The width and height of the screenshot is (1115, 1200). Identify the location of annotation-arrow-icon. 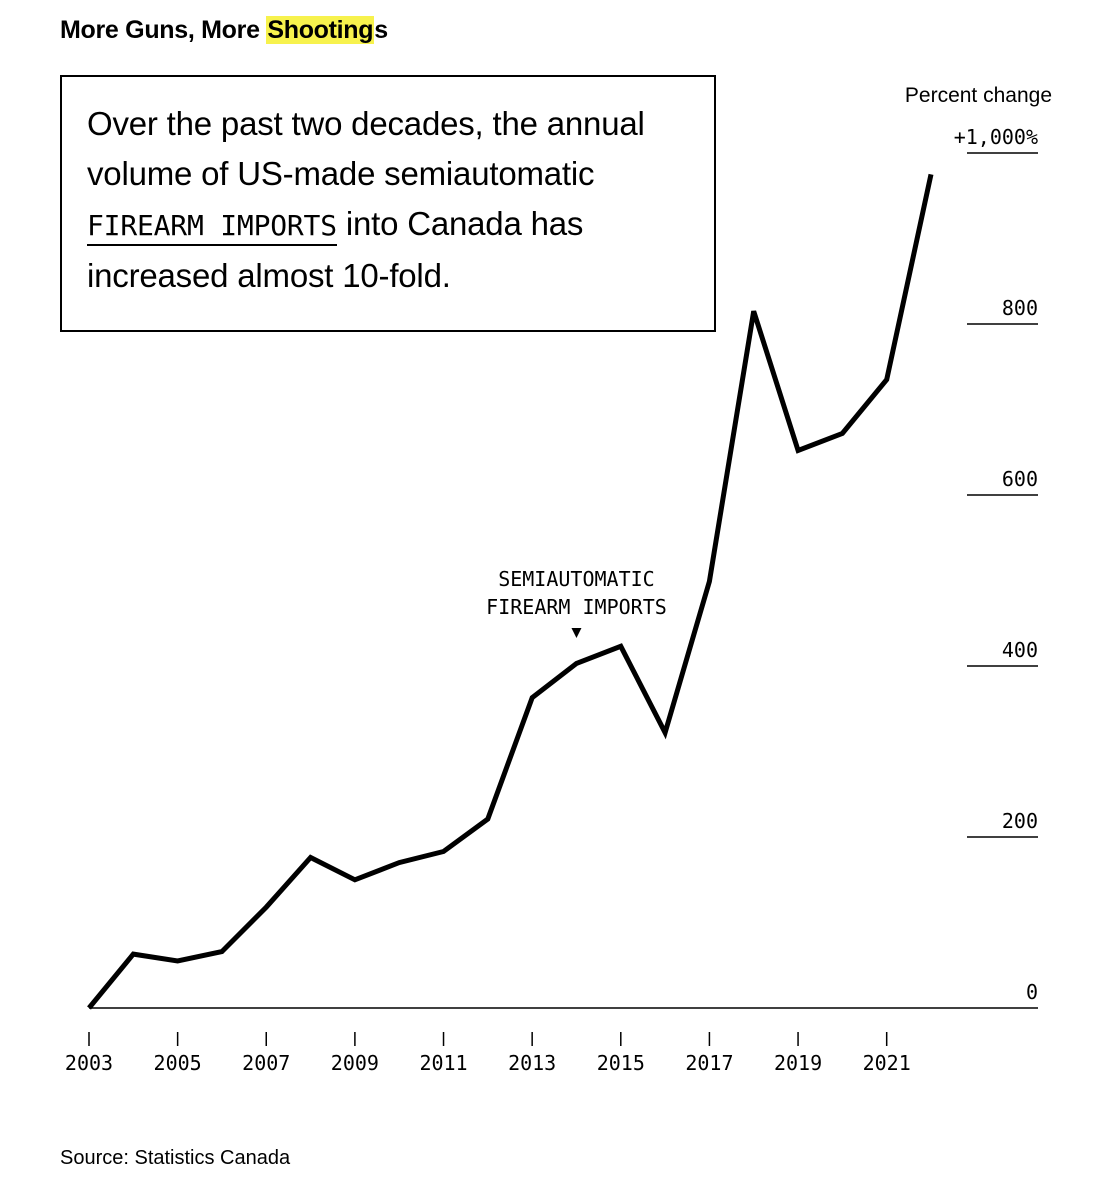
(576, 633).